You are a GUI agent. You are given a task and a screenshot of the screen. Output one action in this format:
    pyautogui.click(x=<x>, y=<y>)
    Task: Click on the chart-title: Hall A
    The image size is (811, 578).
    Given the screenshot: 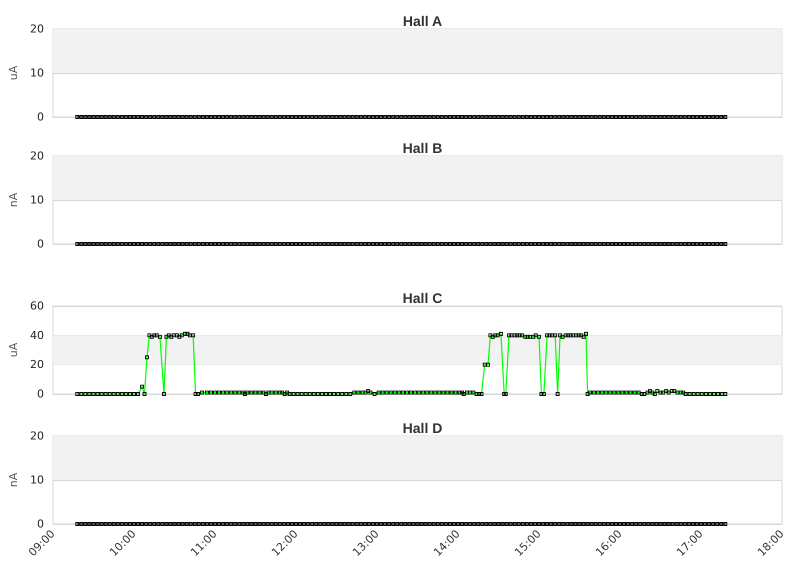 What is the action you would take?
    pyautogui.click(x=422, y=21)
    